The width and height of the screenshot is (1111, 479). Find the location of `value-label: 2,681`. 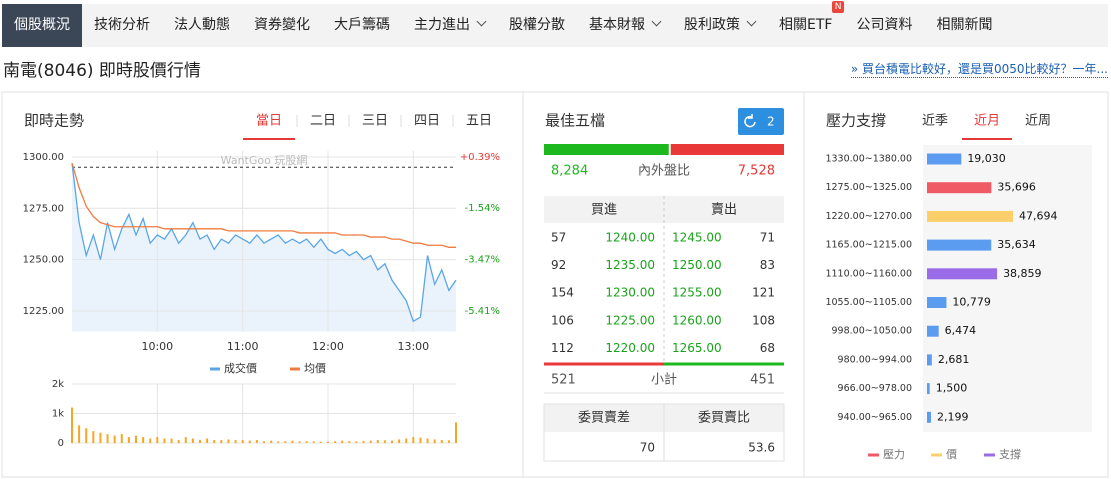

value-label: 2,681 is located at coordinates (954, 359).